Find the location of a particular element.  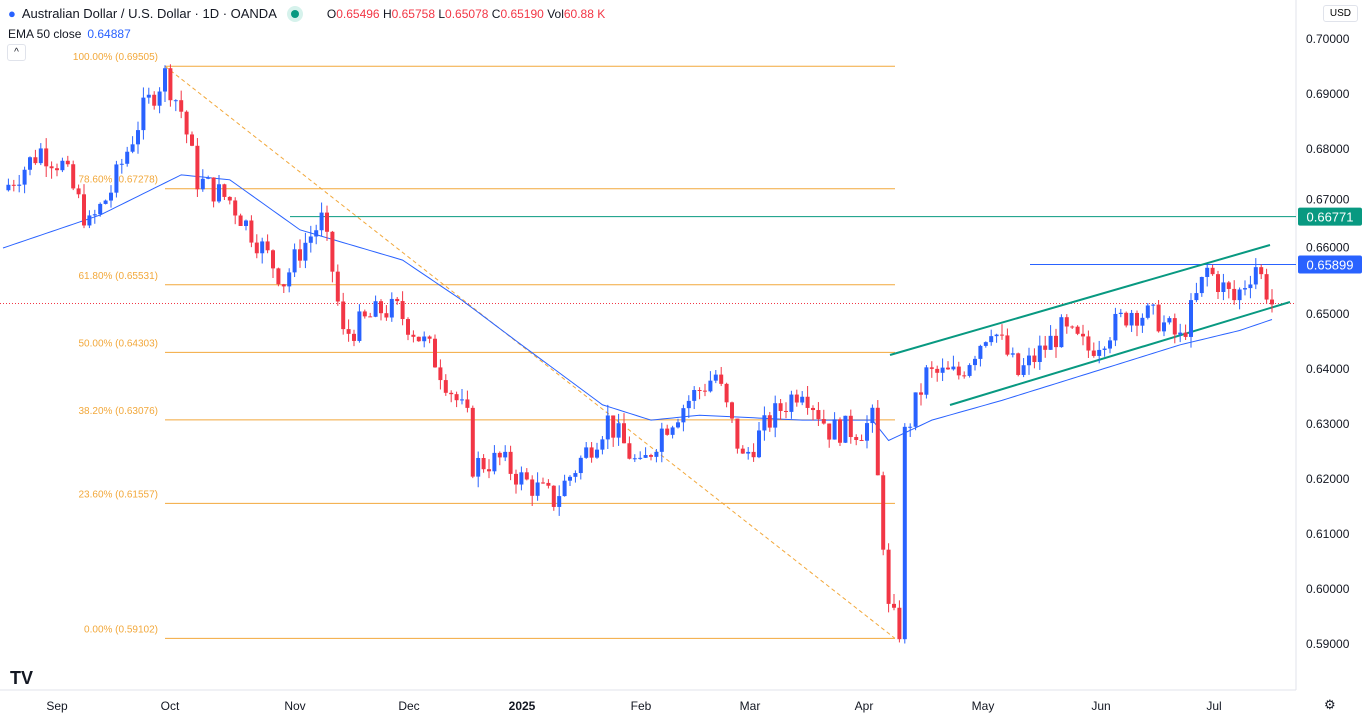

tradingview-logo: TV is located at coordinates (22, 678).